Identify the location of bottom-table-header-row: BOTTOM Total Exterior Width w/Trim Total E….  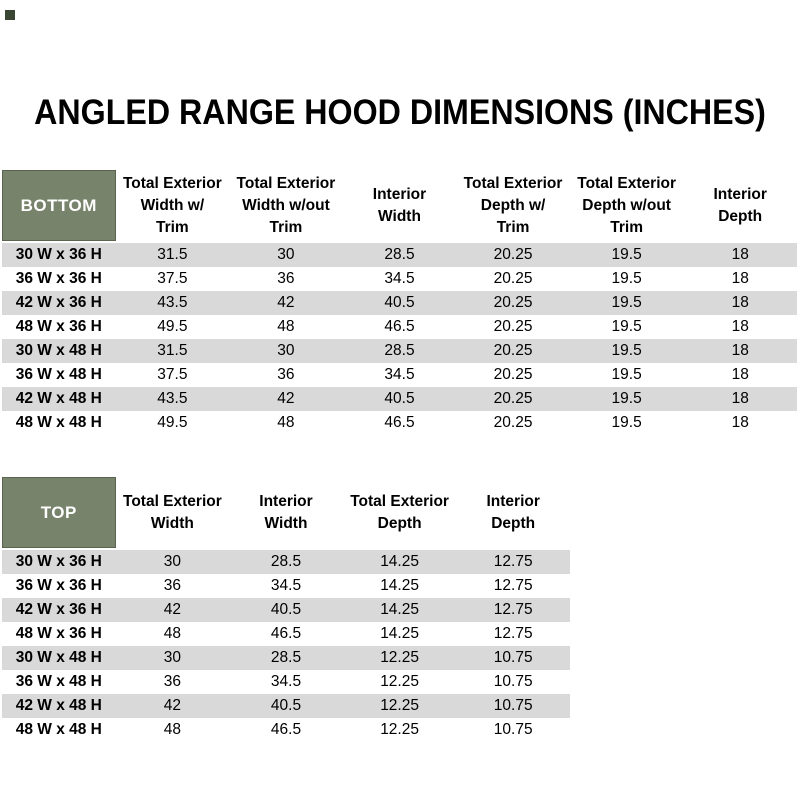
(399, 205).